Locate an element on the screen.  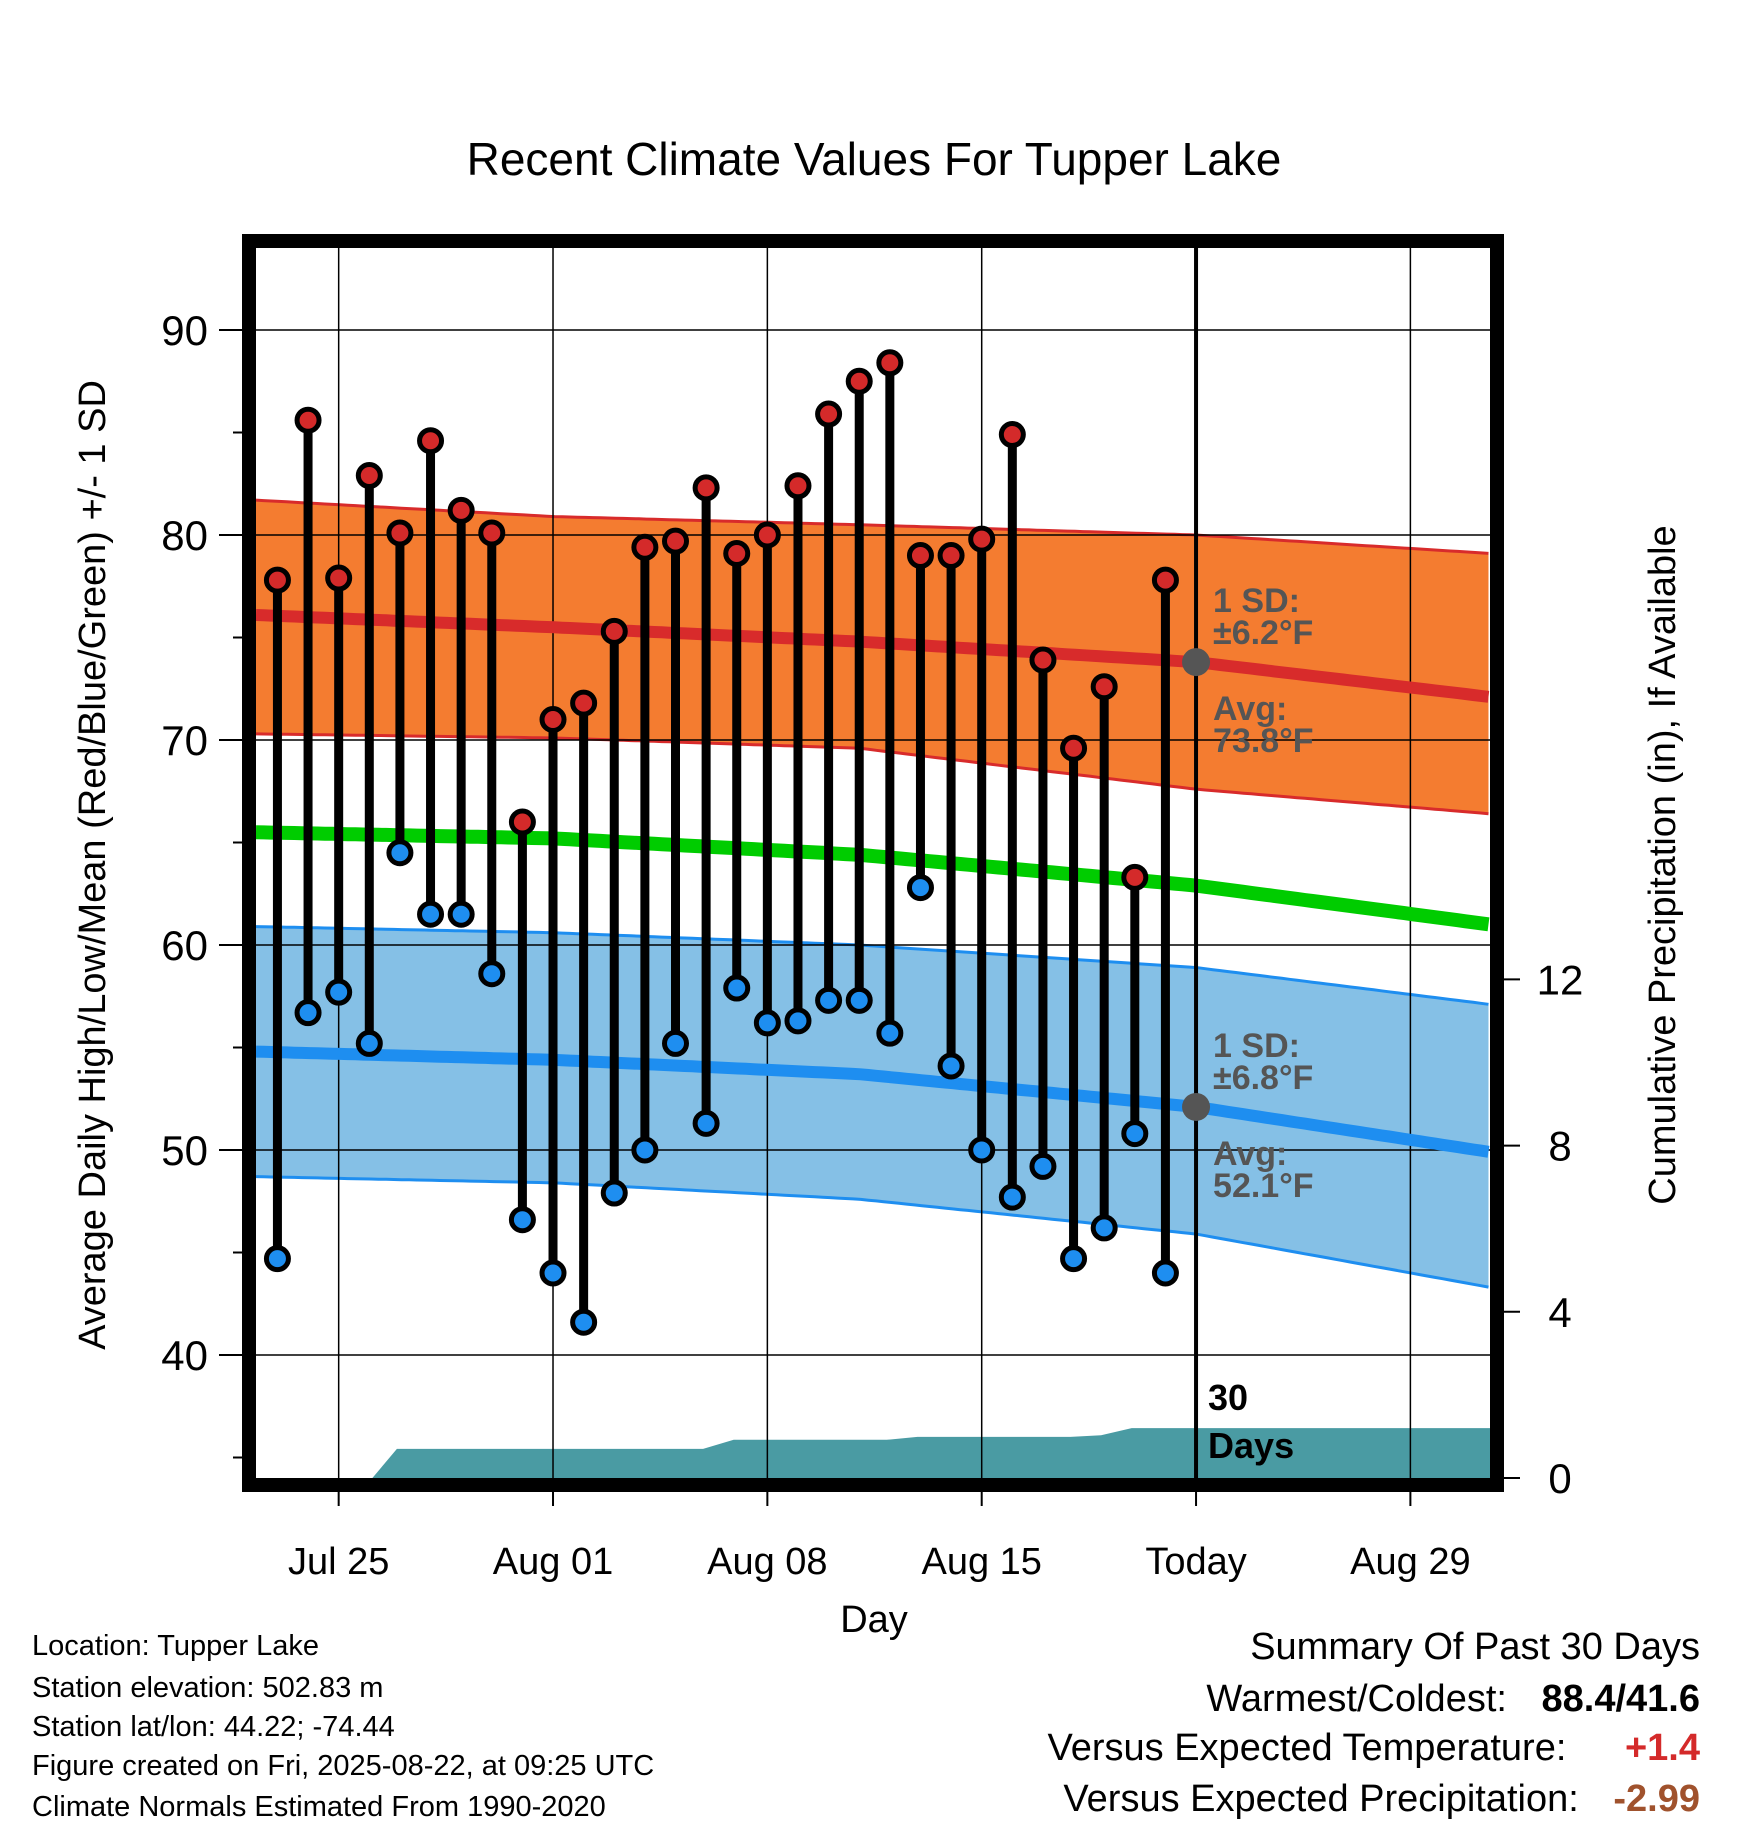
x-tick-label: Aug 29 is located at coordinates (1410, 1562).